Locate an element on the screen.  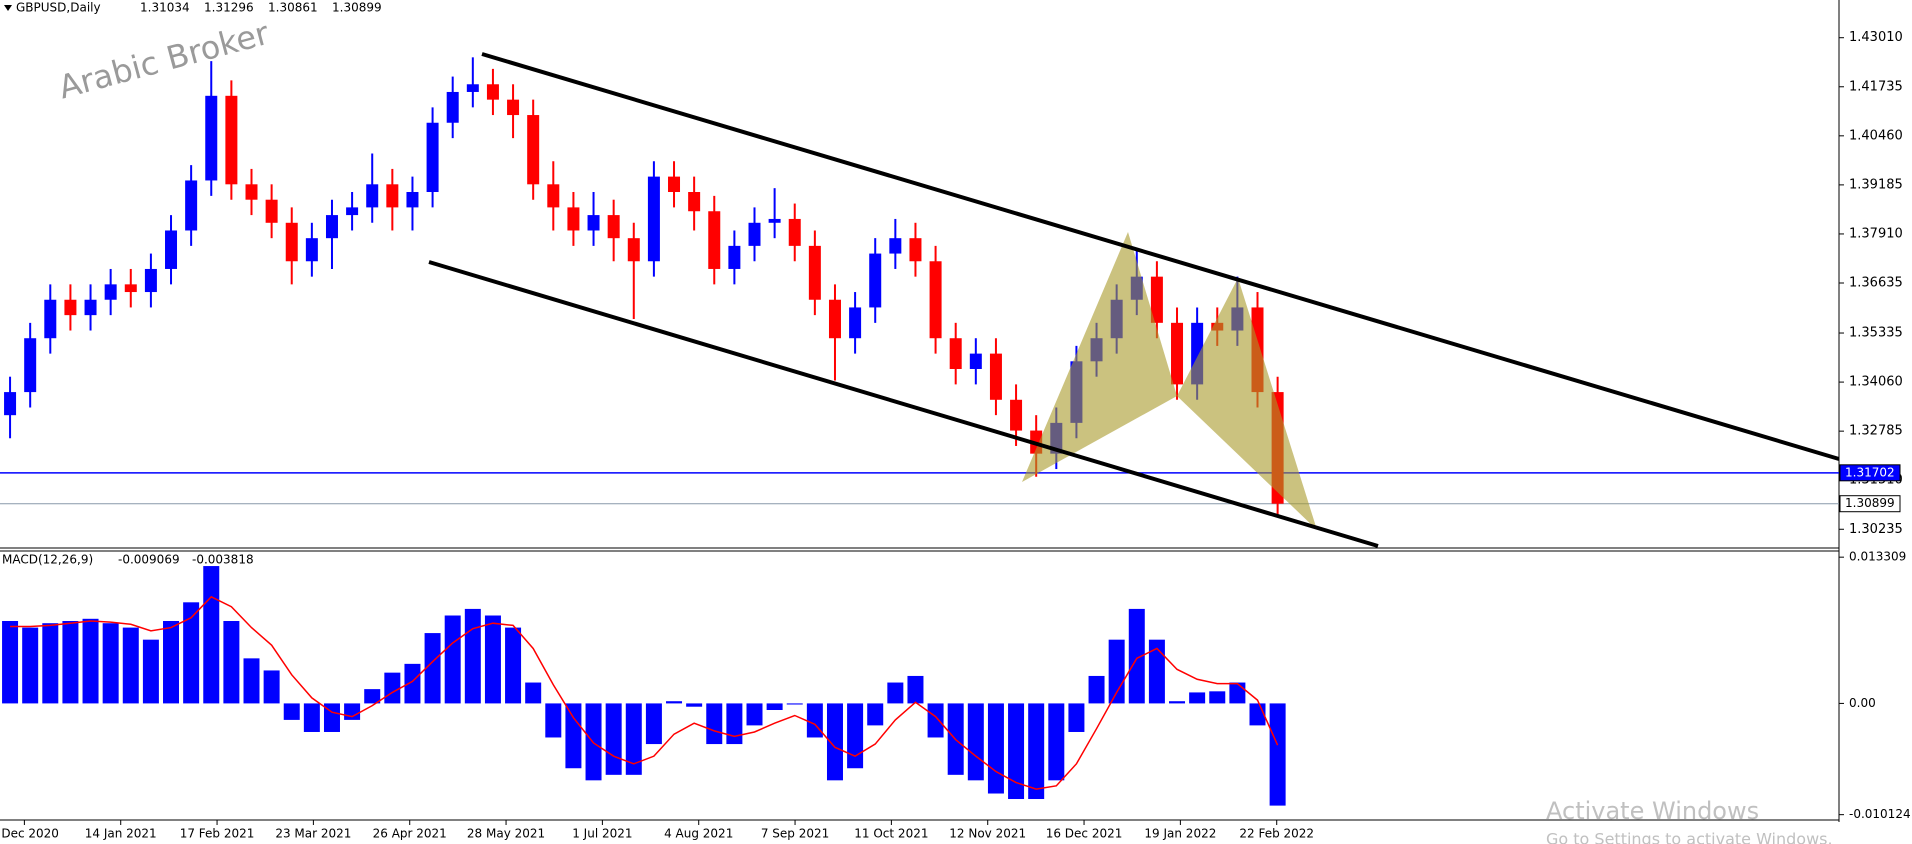
ohlc-value: 1.31034 is located at coordinates (165, 8).